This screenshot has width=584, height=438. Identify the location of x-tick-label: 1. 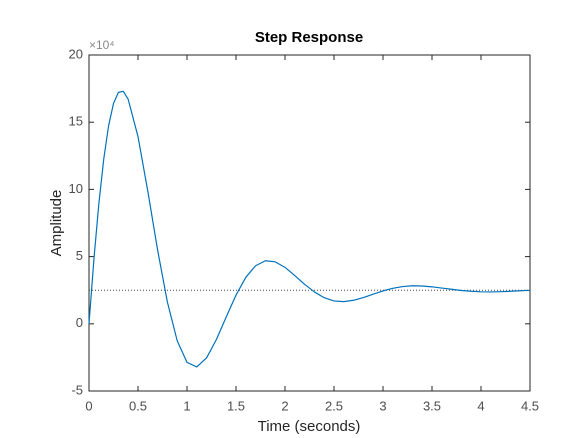
(186, 405).